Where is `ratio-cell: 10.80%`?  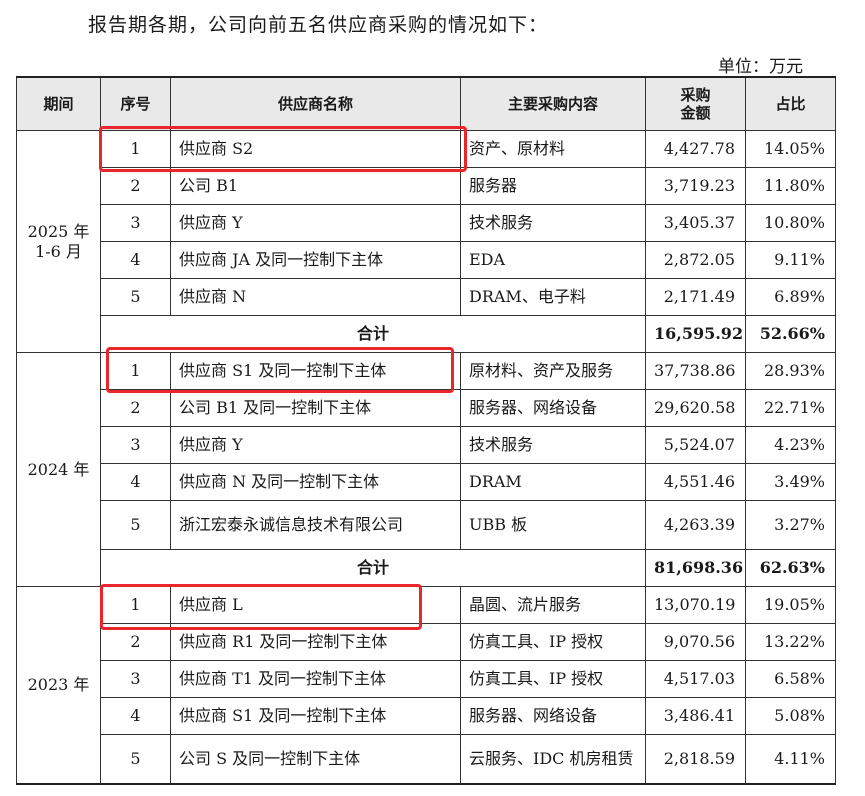 ratio-cell: 10.80% is located at coordinates (790, 223).